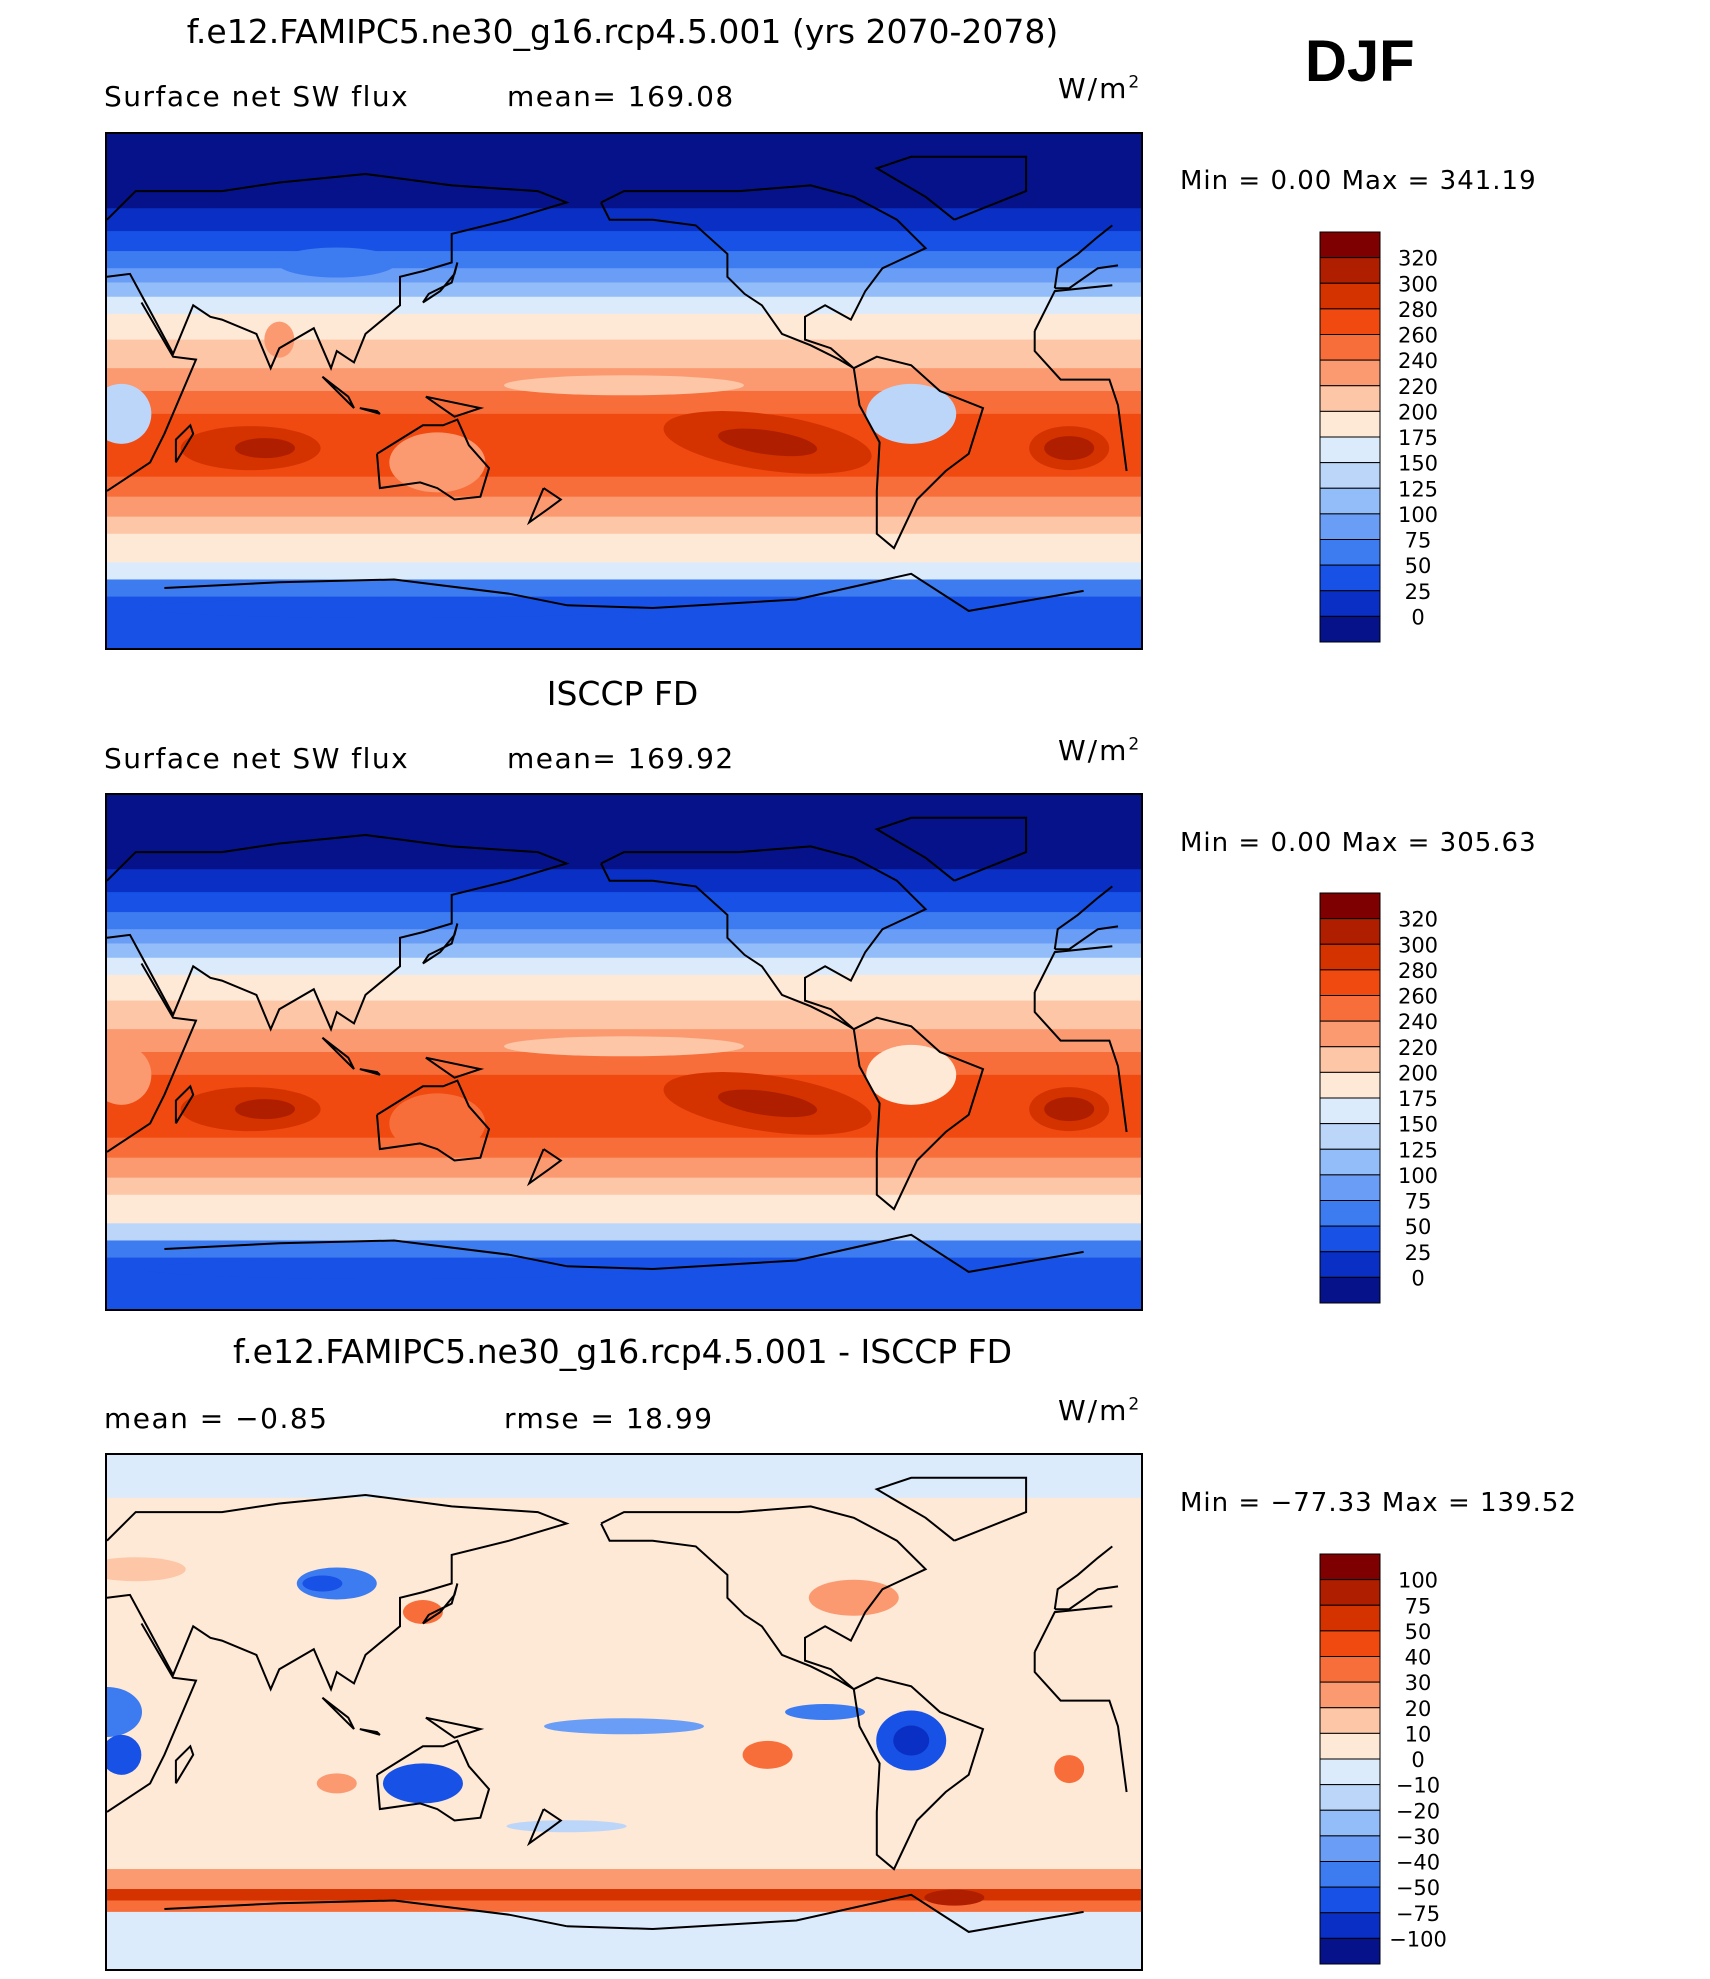 This screenshot has width=1710, height=1979. I want to click on panel-2-colorbar: 320 300 280 260 240 220 200 175 150 125 100 75 50 25 0, so click(1399, 1100).